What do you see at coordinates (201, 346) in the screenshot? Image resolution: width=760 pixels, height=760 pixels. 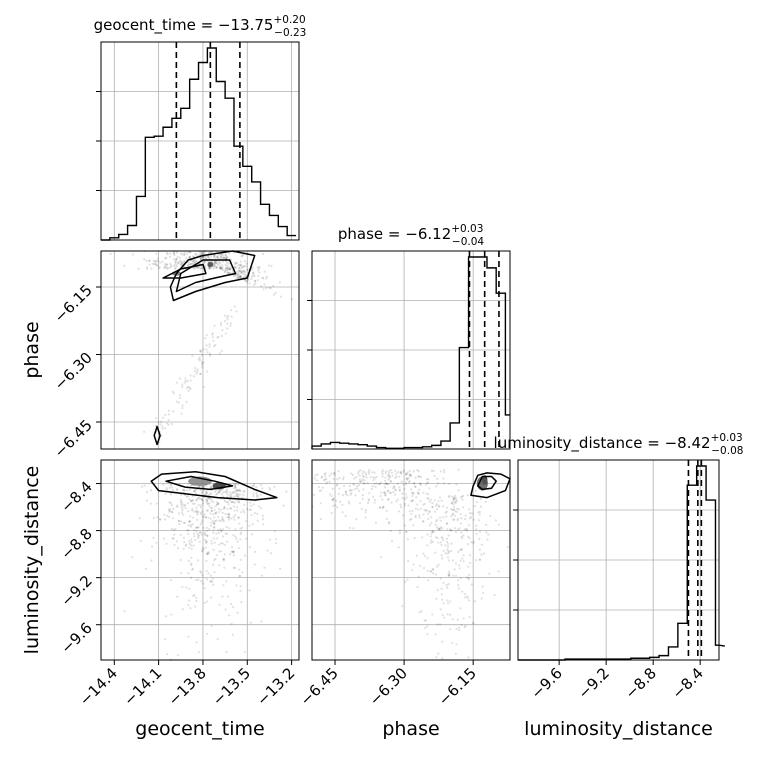 I see `panel-geocent_time-phase-scatter` at bounding box center [201, 346].